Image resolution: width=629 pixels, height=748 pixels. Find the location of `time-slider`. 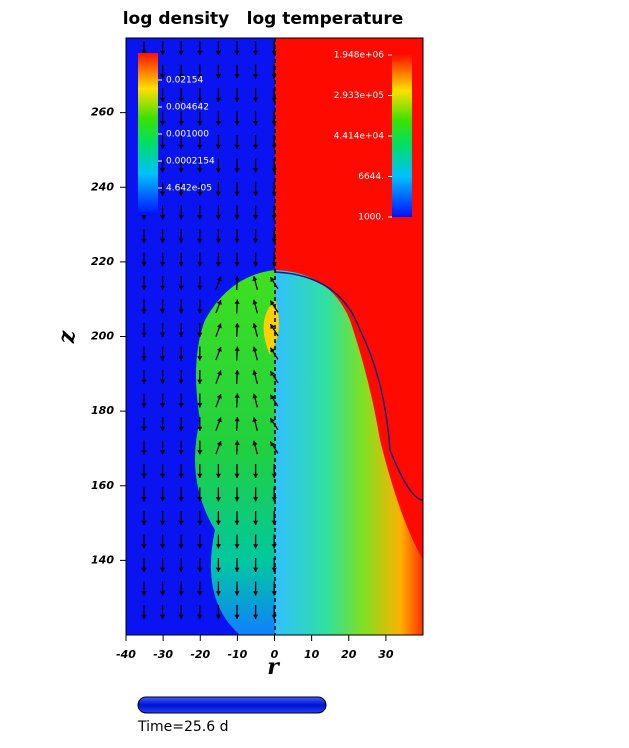

time-slider is located at coordinates (232, 705).